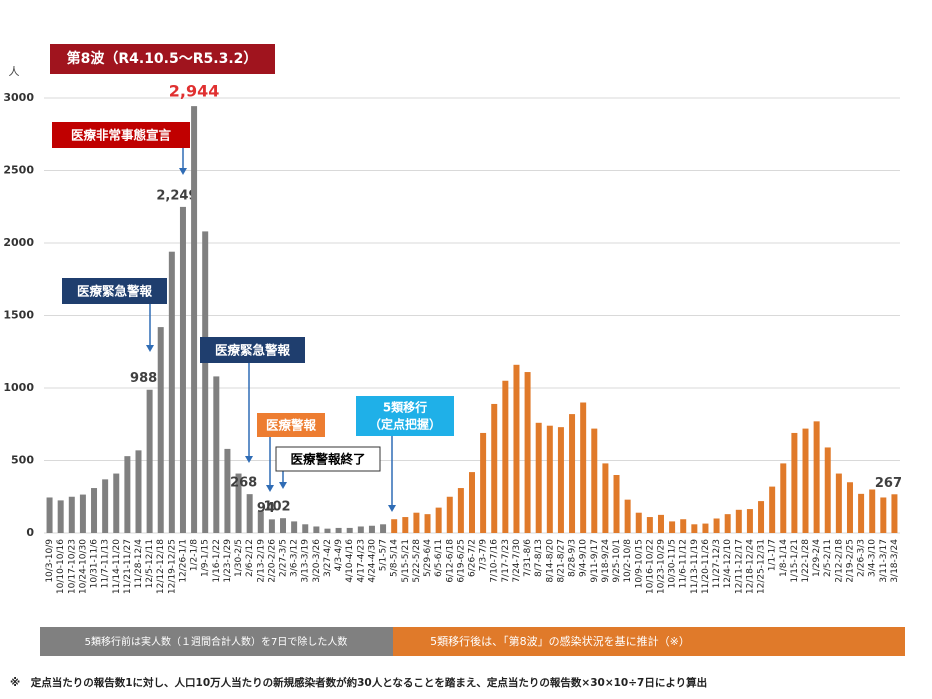 This screenshot has height=699, width=932. I want to click on x-tick-label: 6/5-6/11, so click(439, 558).